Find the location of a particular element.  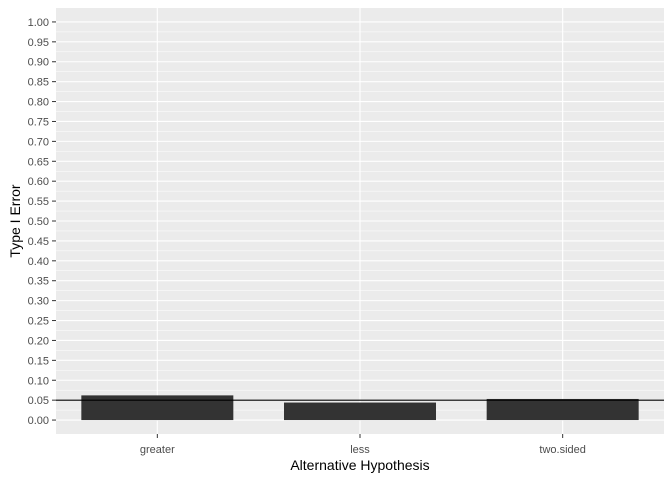

y-tick-label: 0.00 is located at coordinates (38, 421).